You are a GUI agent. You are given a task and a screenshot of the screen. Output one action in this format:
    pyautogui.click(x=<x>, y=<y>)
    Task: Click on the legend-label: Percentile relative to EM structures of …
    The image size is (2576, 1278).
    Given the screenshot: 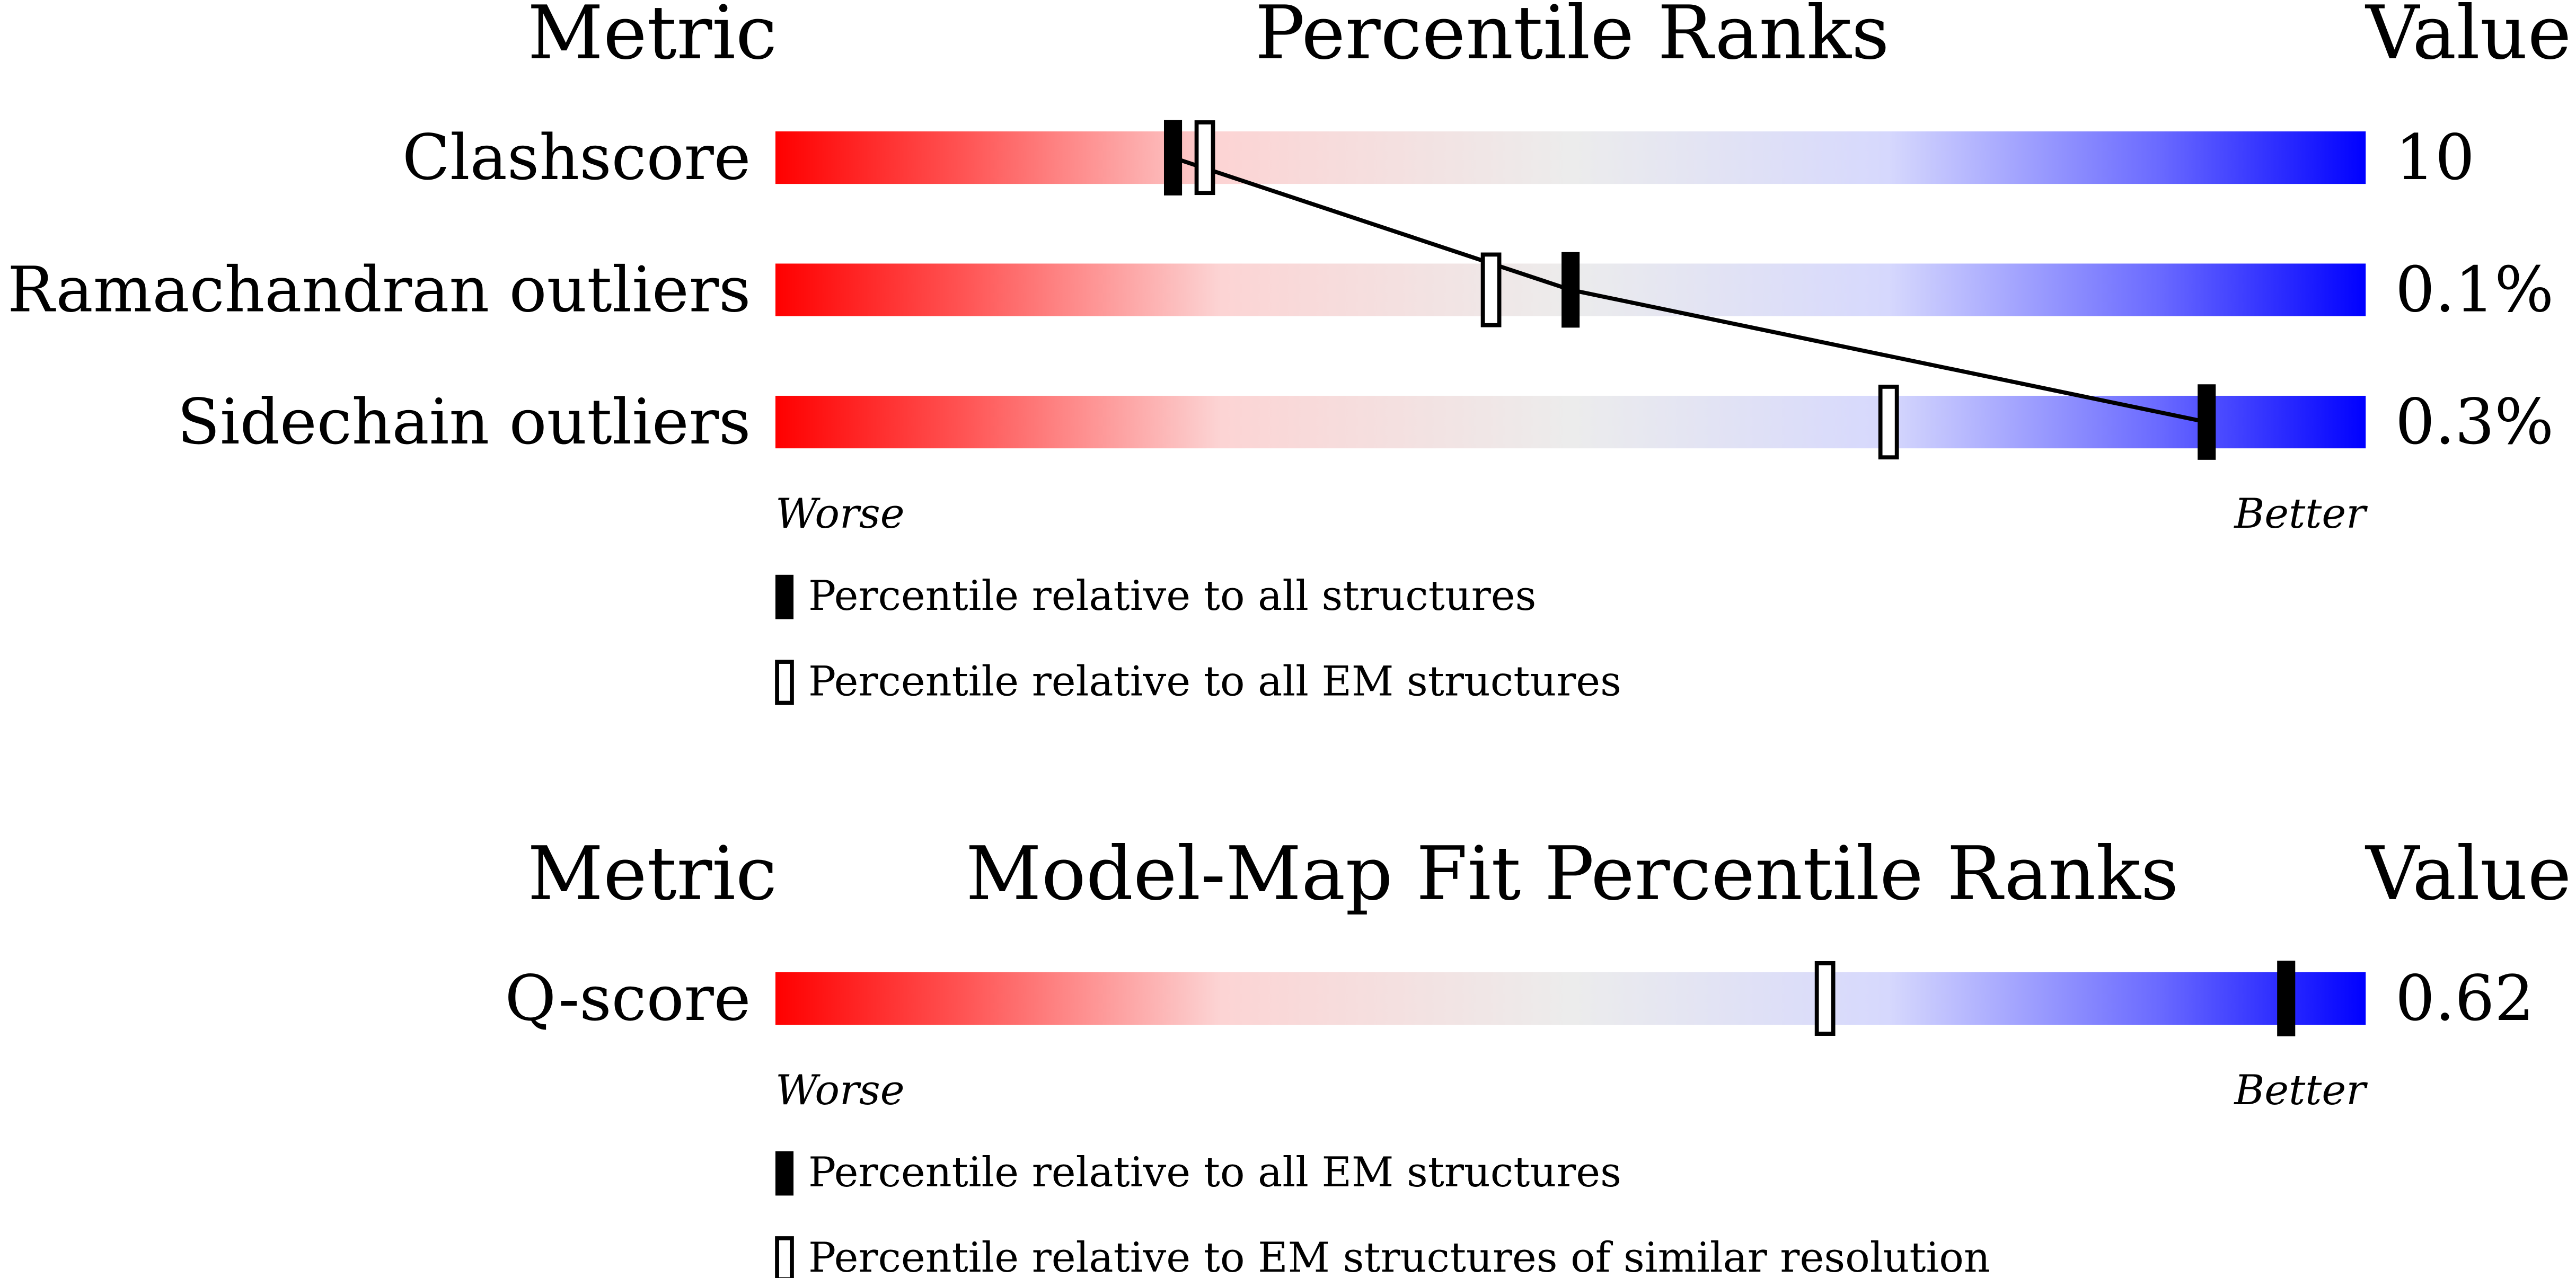 What is the action you would take?
    pyautogui.click(x=1399, y=1256)
    